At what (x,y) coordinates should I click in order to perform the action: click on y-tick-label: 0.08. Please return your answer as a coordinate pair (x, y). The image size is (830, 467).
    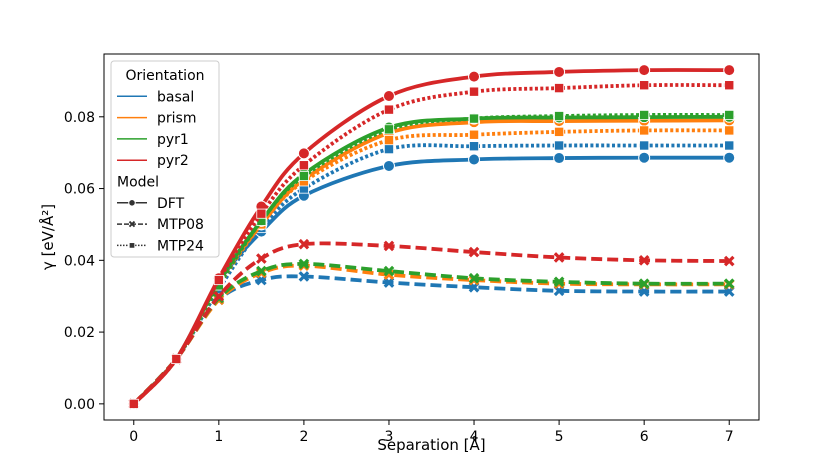
    Looking at the image, I should click on (79, 118).